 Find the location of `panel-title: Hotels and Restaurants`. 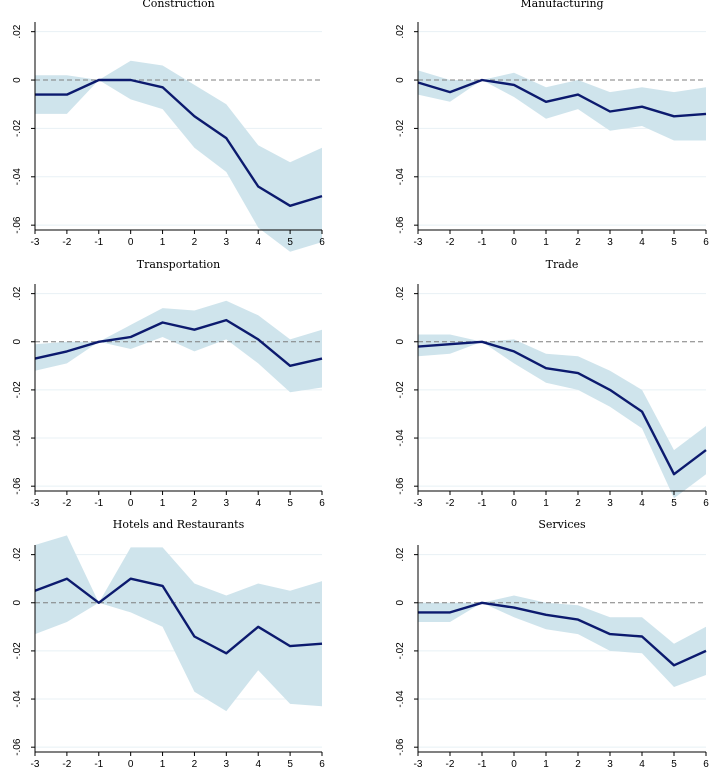

panel-title: Hotels and Restaurants is located at coordinates (179, 524).